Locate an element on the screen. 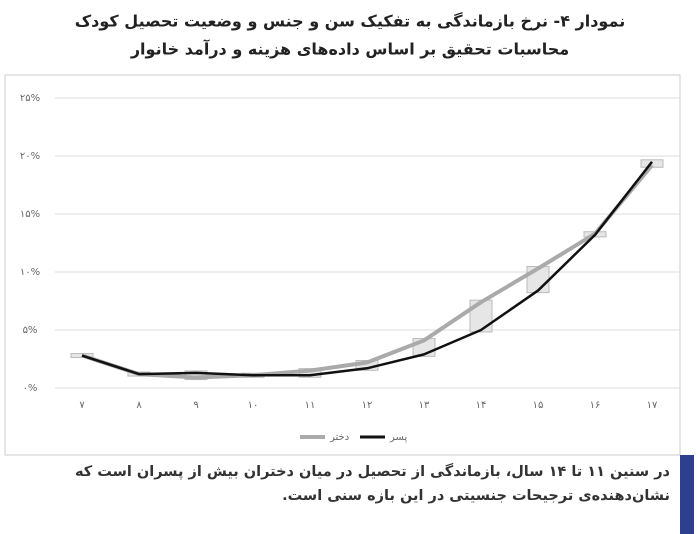 The width and height of the screenshot is (700, 534). y-tick-label: ۰% is located at coordinates (30, 388).